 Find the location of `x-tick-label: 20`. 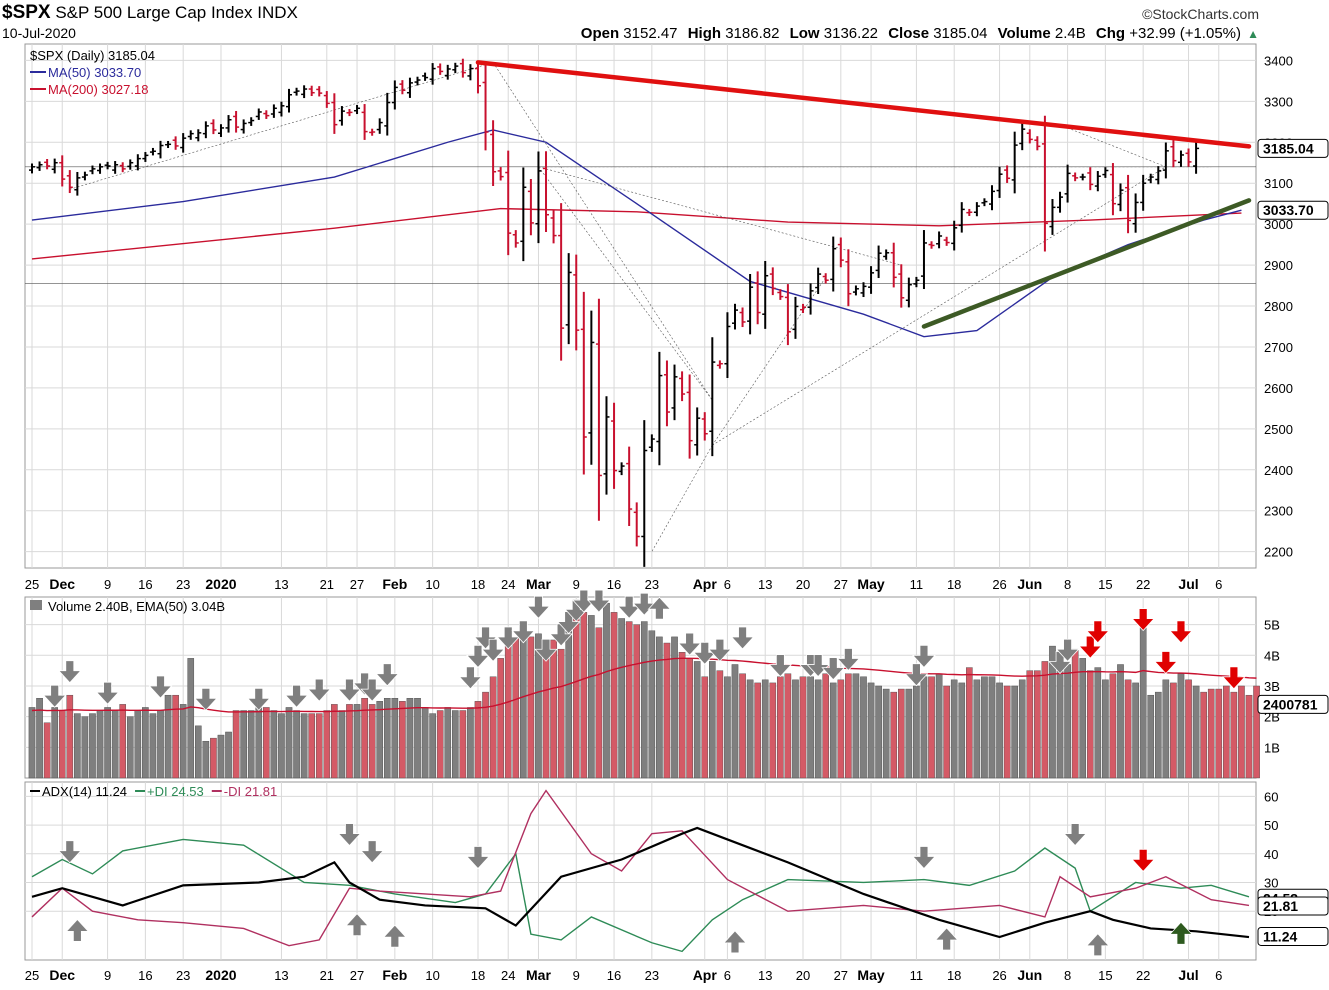

x-tick-label: 20 is located at coordinates (803, 975).